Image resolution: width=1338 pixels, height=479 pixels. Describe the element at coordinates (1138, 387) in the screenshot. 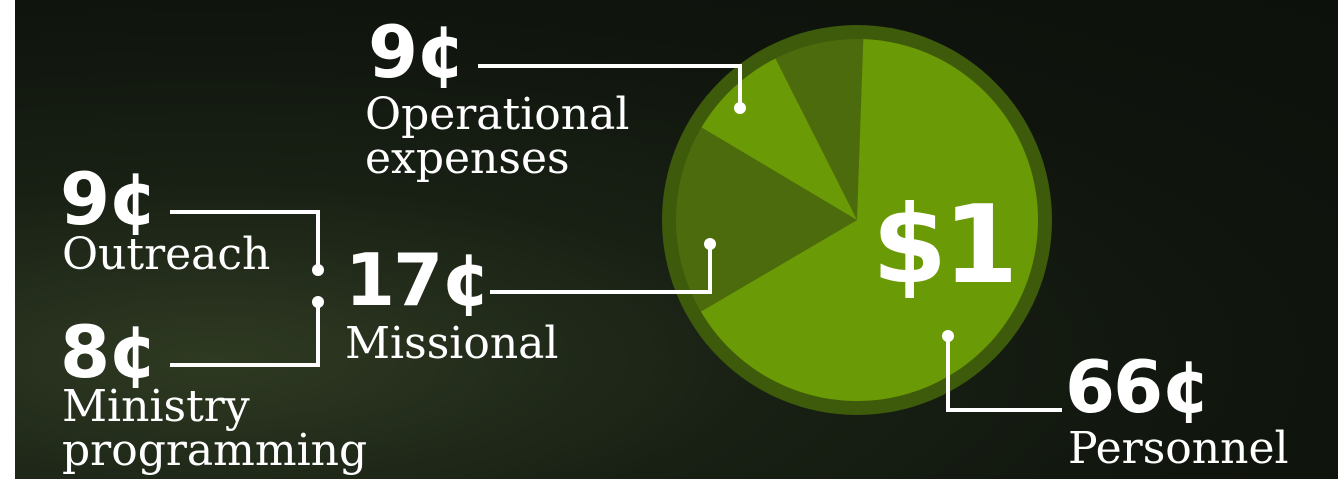

I see `value-label: 66¢` at that location.